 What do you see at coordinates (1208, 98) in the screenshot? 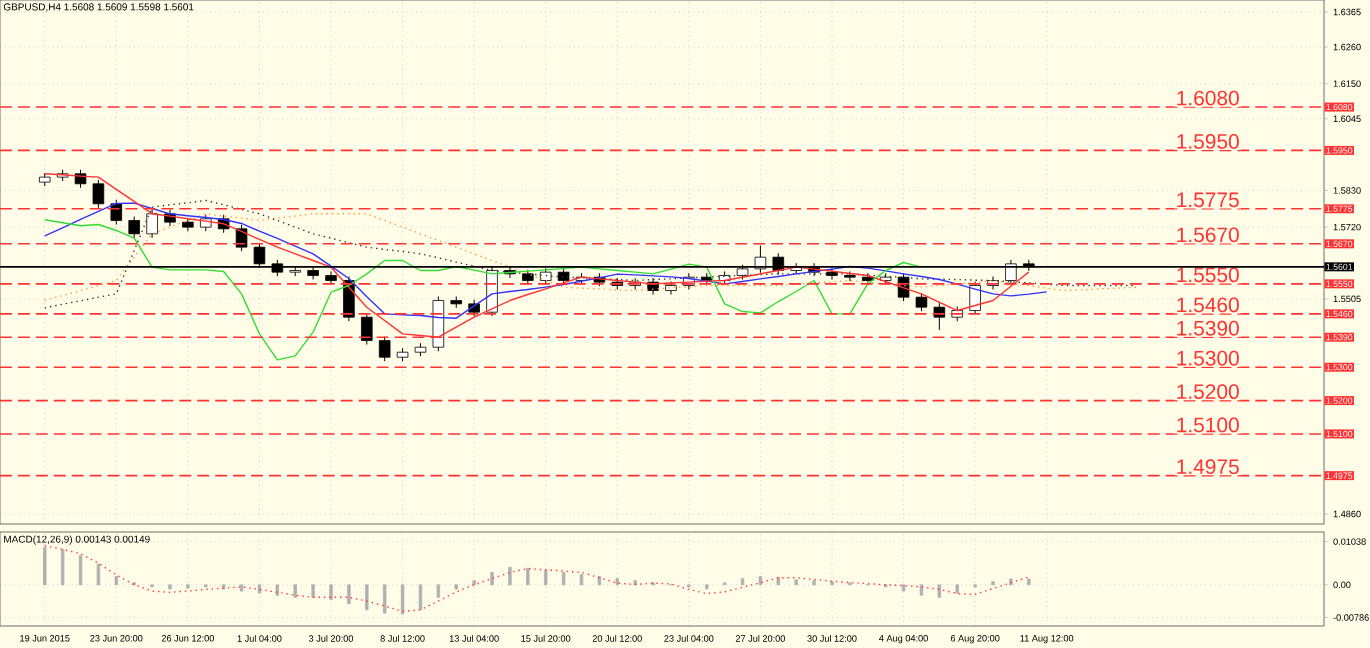
I see `ref-line-label: 1.6080` at bounding box center [1208, 98].